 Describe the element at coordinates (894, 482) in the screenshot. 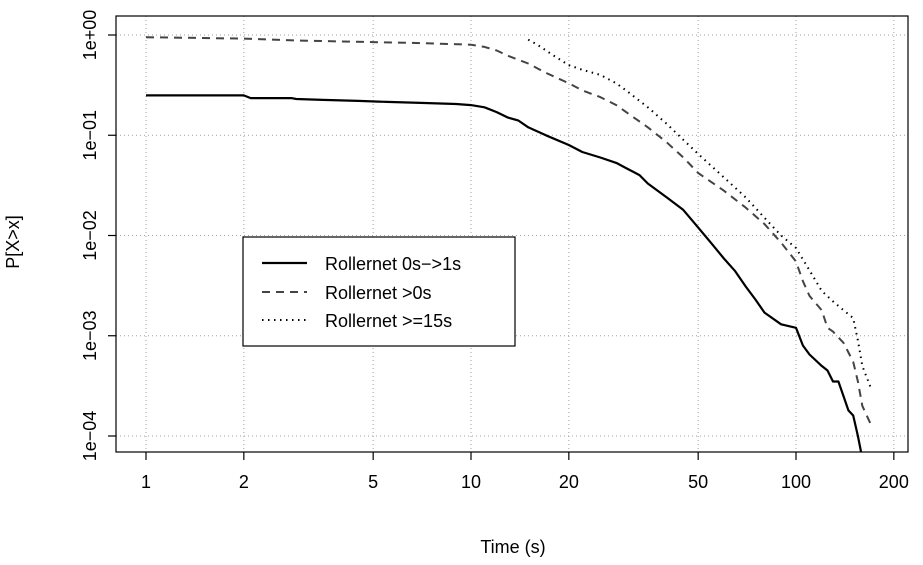

I see `x-tick-label: 200` at that location.